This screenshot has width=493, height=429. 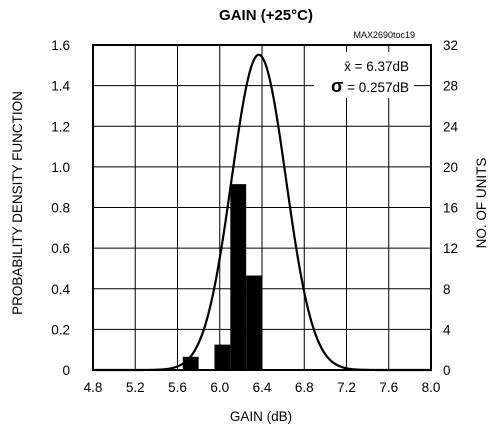 I want to click on x-tick-label: 6.4, so click(x=262, y=387).